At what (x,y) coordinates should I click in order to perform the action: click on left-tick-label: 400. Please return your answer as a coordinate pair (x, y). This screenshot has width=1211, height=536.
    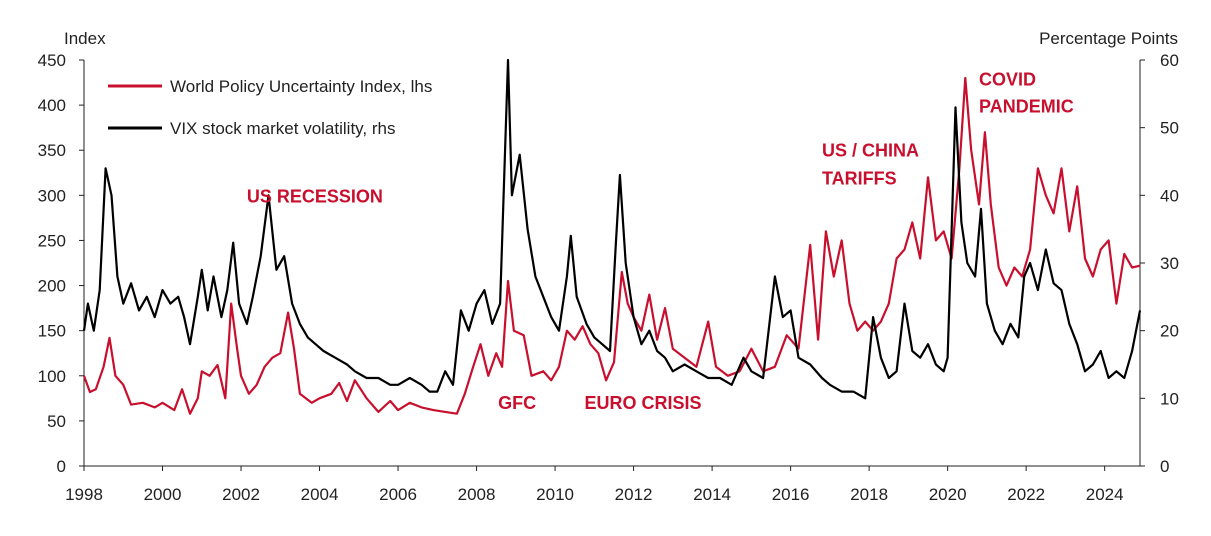
    Looking at the image, I should click on (52, 105).